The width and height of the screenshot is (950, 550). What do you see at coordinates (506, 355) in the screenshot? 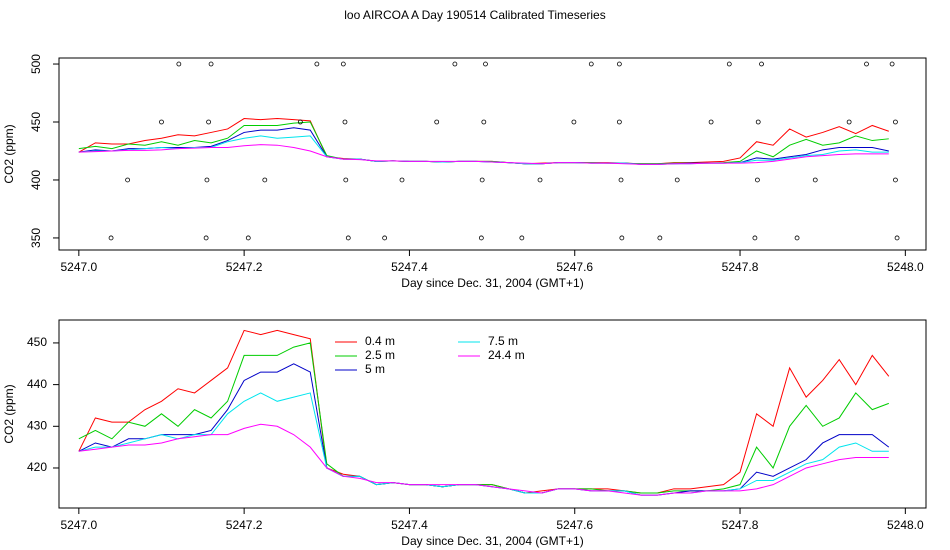
I see `legend-label: 24.4 m` at bounding box center [506, 355].